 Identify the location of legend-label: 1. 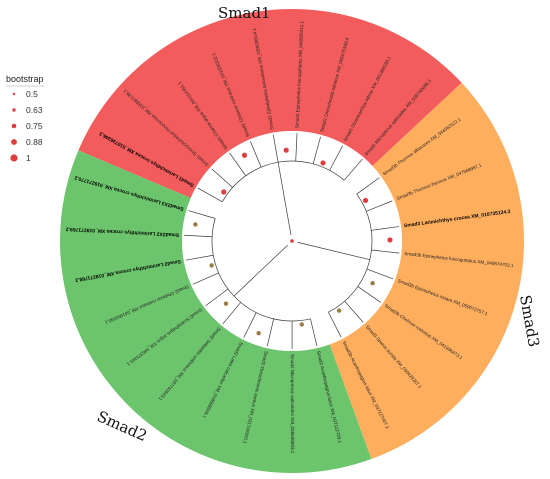
(28, 158).